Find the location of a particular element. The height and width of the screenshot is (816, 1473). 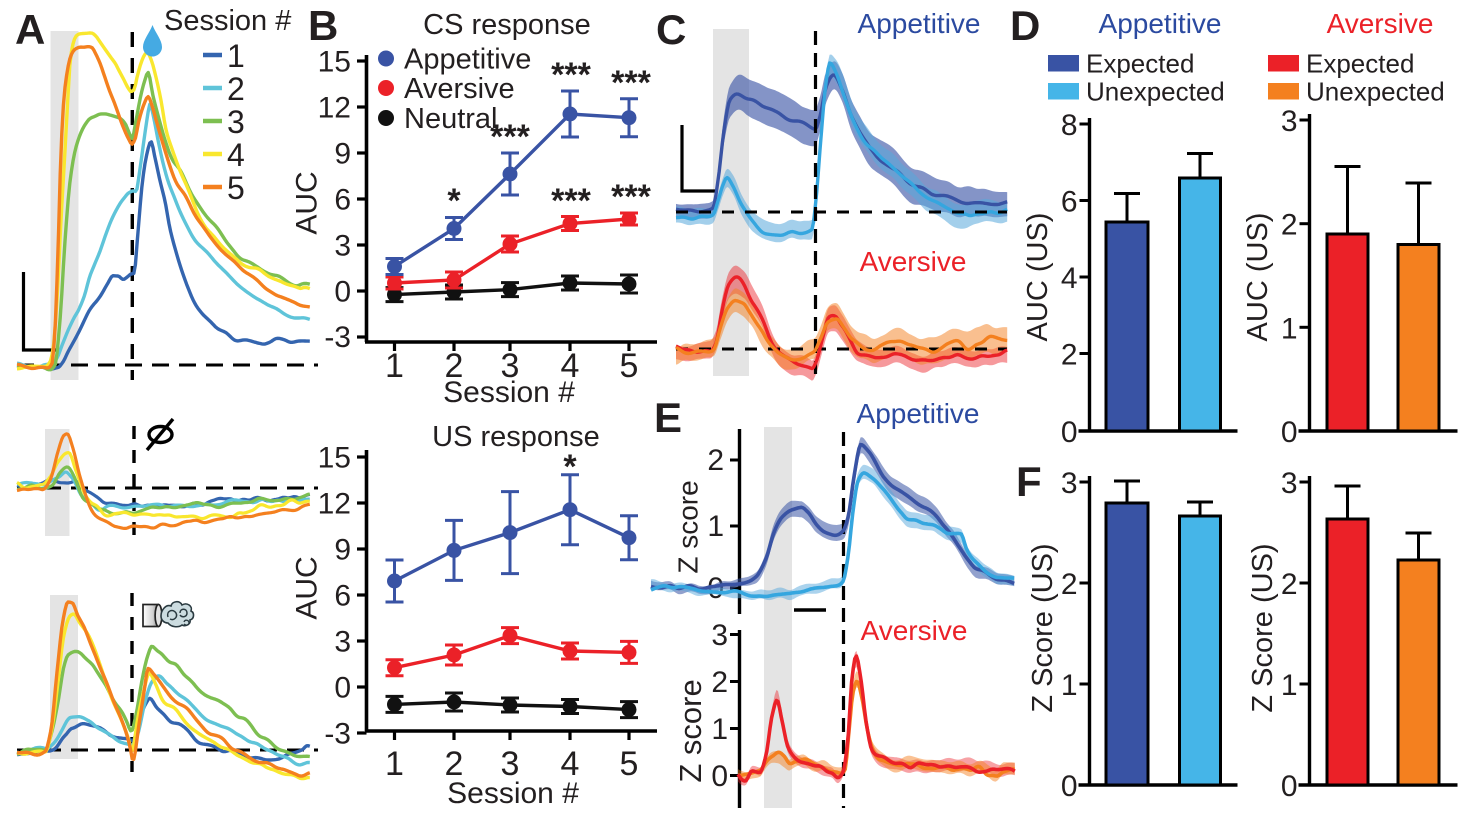

svg-text: CS response is located at coordinates (507, 25).